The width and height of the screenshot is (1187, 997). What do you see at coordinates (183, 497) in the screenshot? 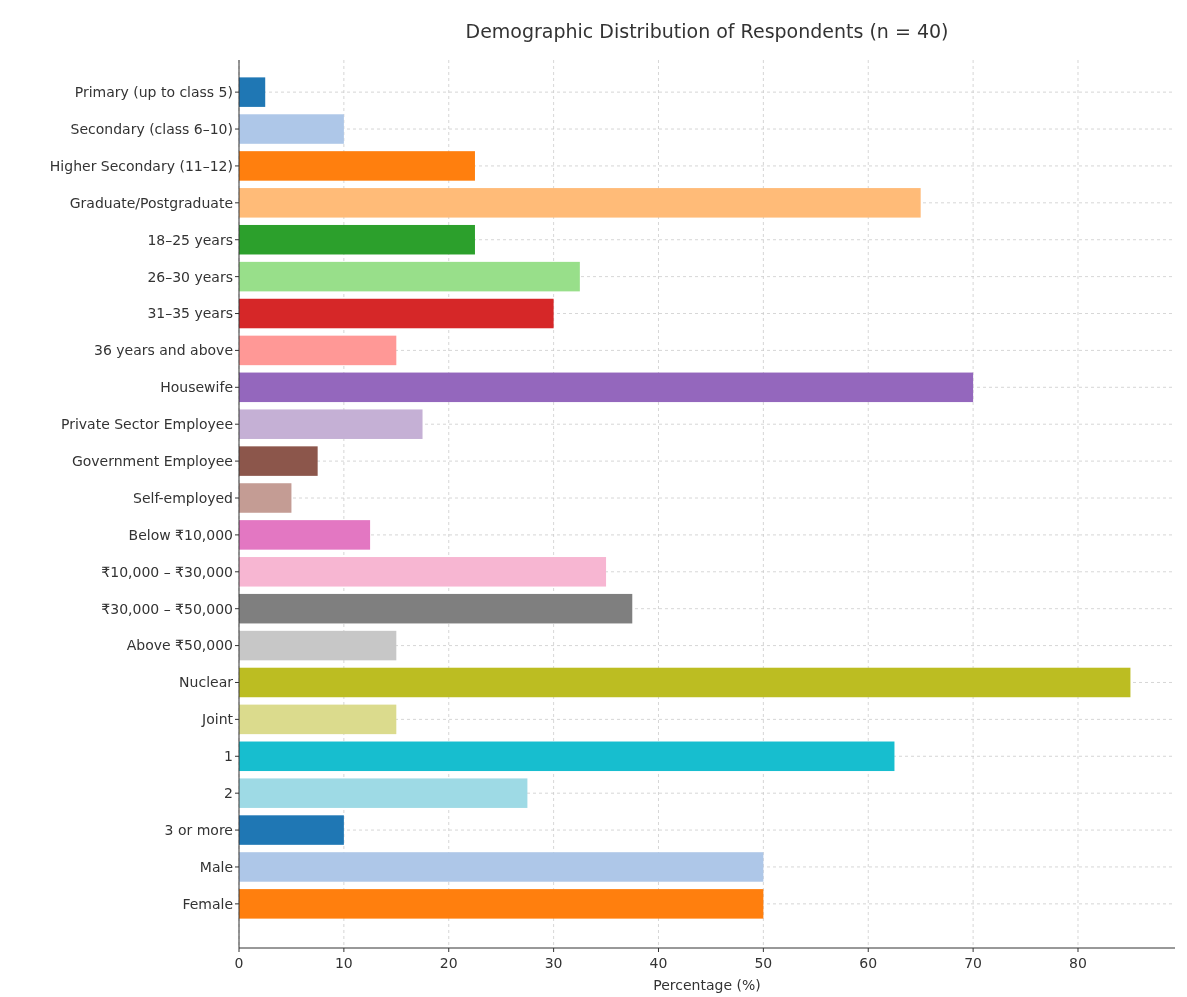
I see `y-tick-label: Self-employed` at bounding box center [183, 497].